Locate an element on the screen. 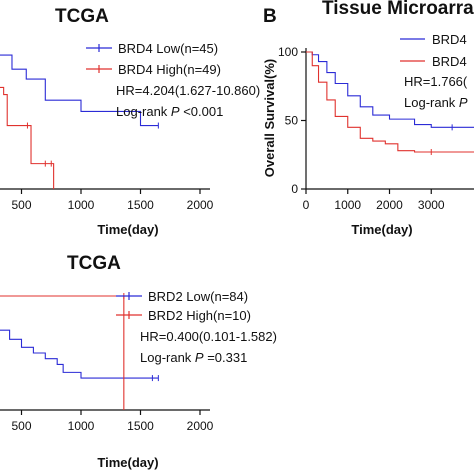  panel-c-legend: BRD2 Low(n=84) BRD2 High(n=10) is located at coordinates (183, 306).